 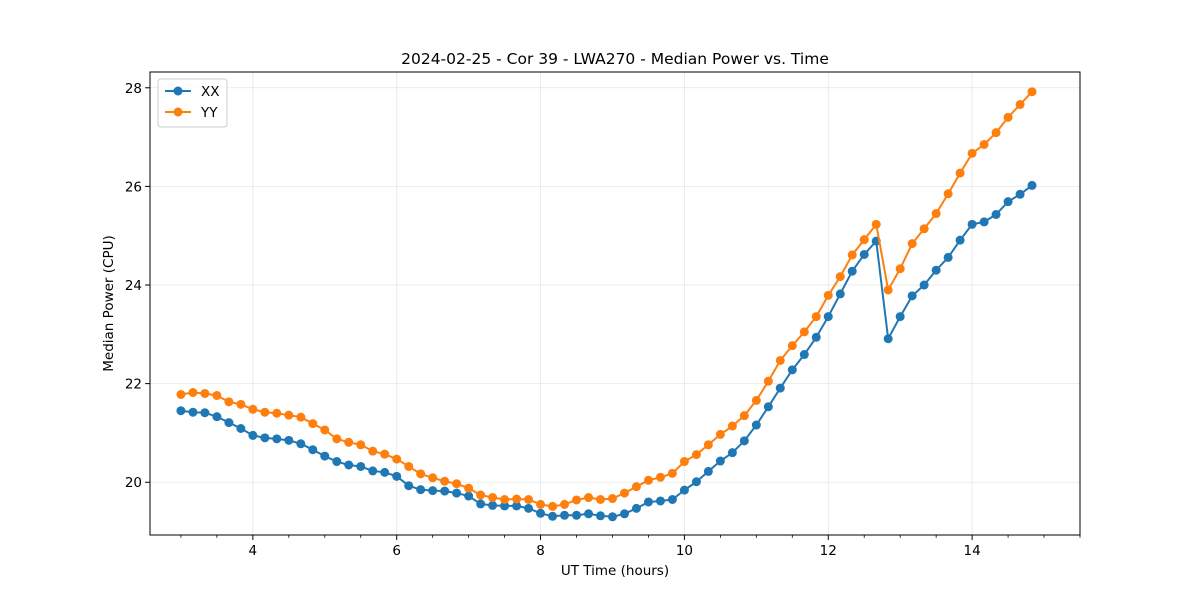 What do you see at coordinates (253, 551) in the screenshot?
I see `x-tick-label: 4` at bounding box center [253, 551].